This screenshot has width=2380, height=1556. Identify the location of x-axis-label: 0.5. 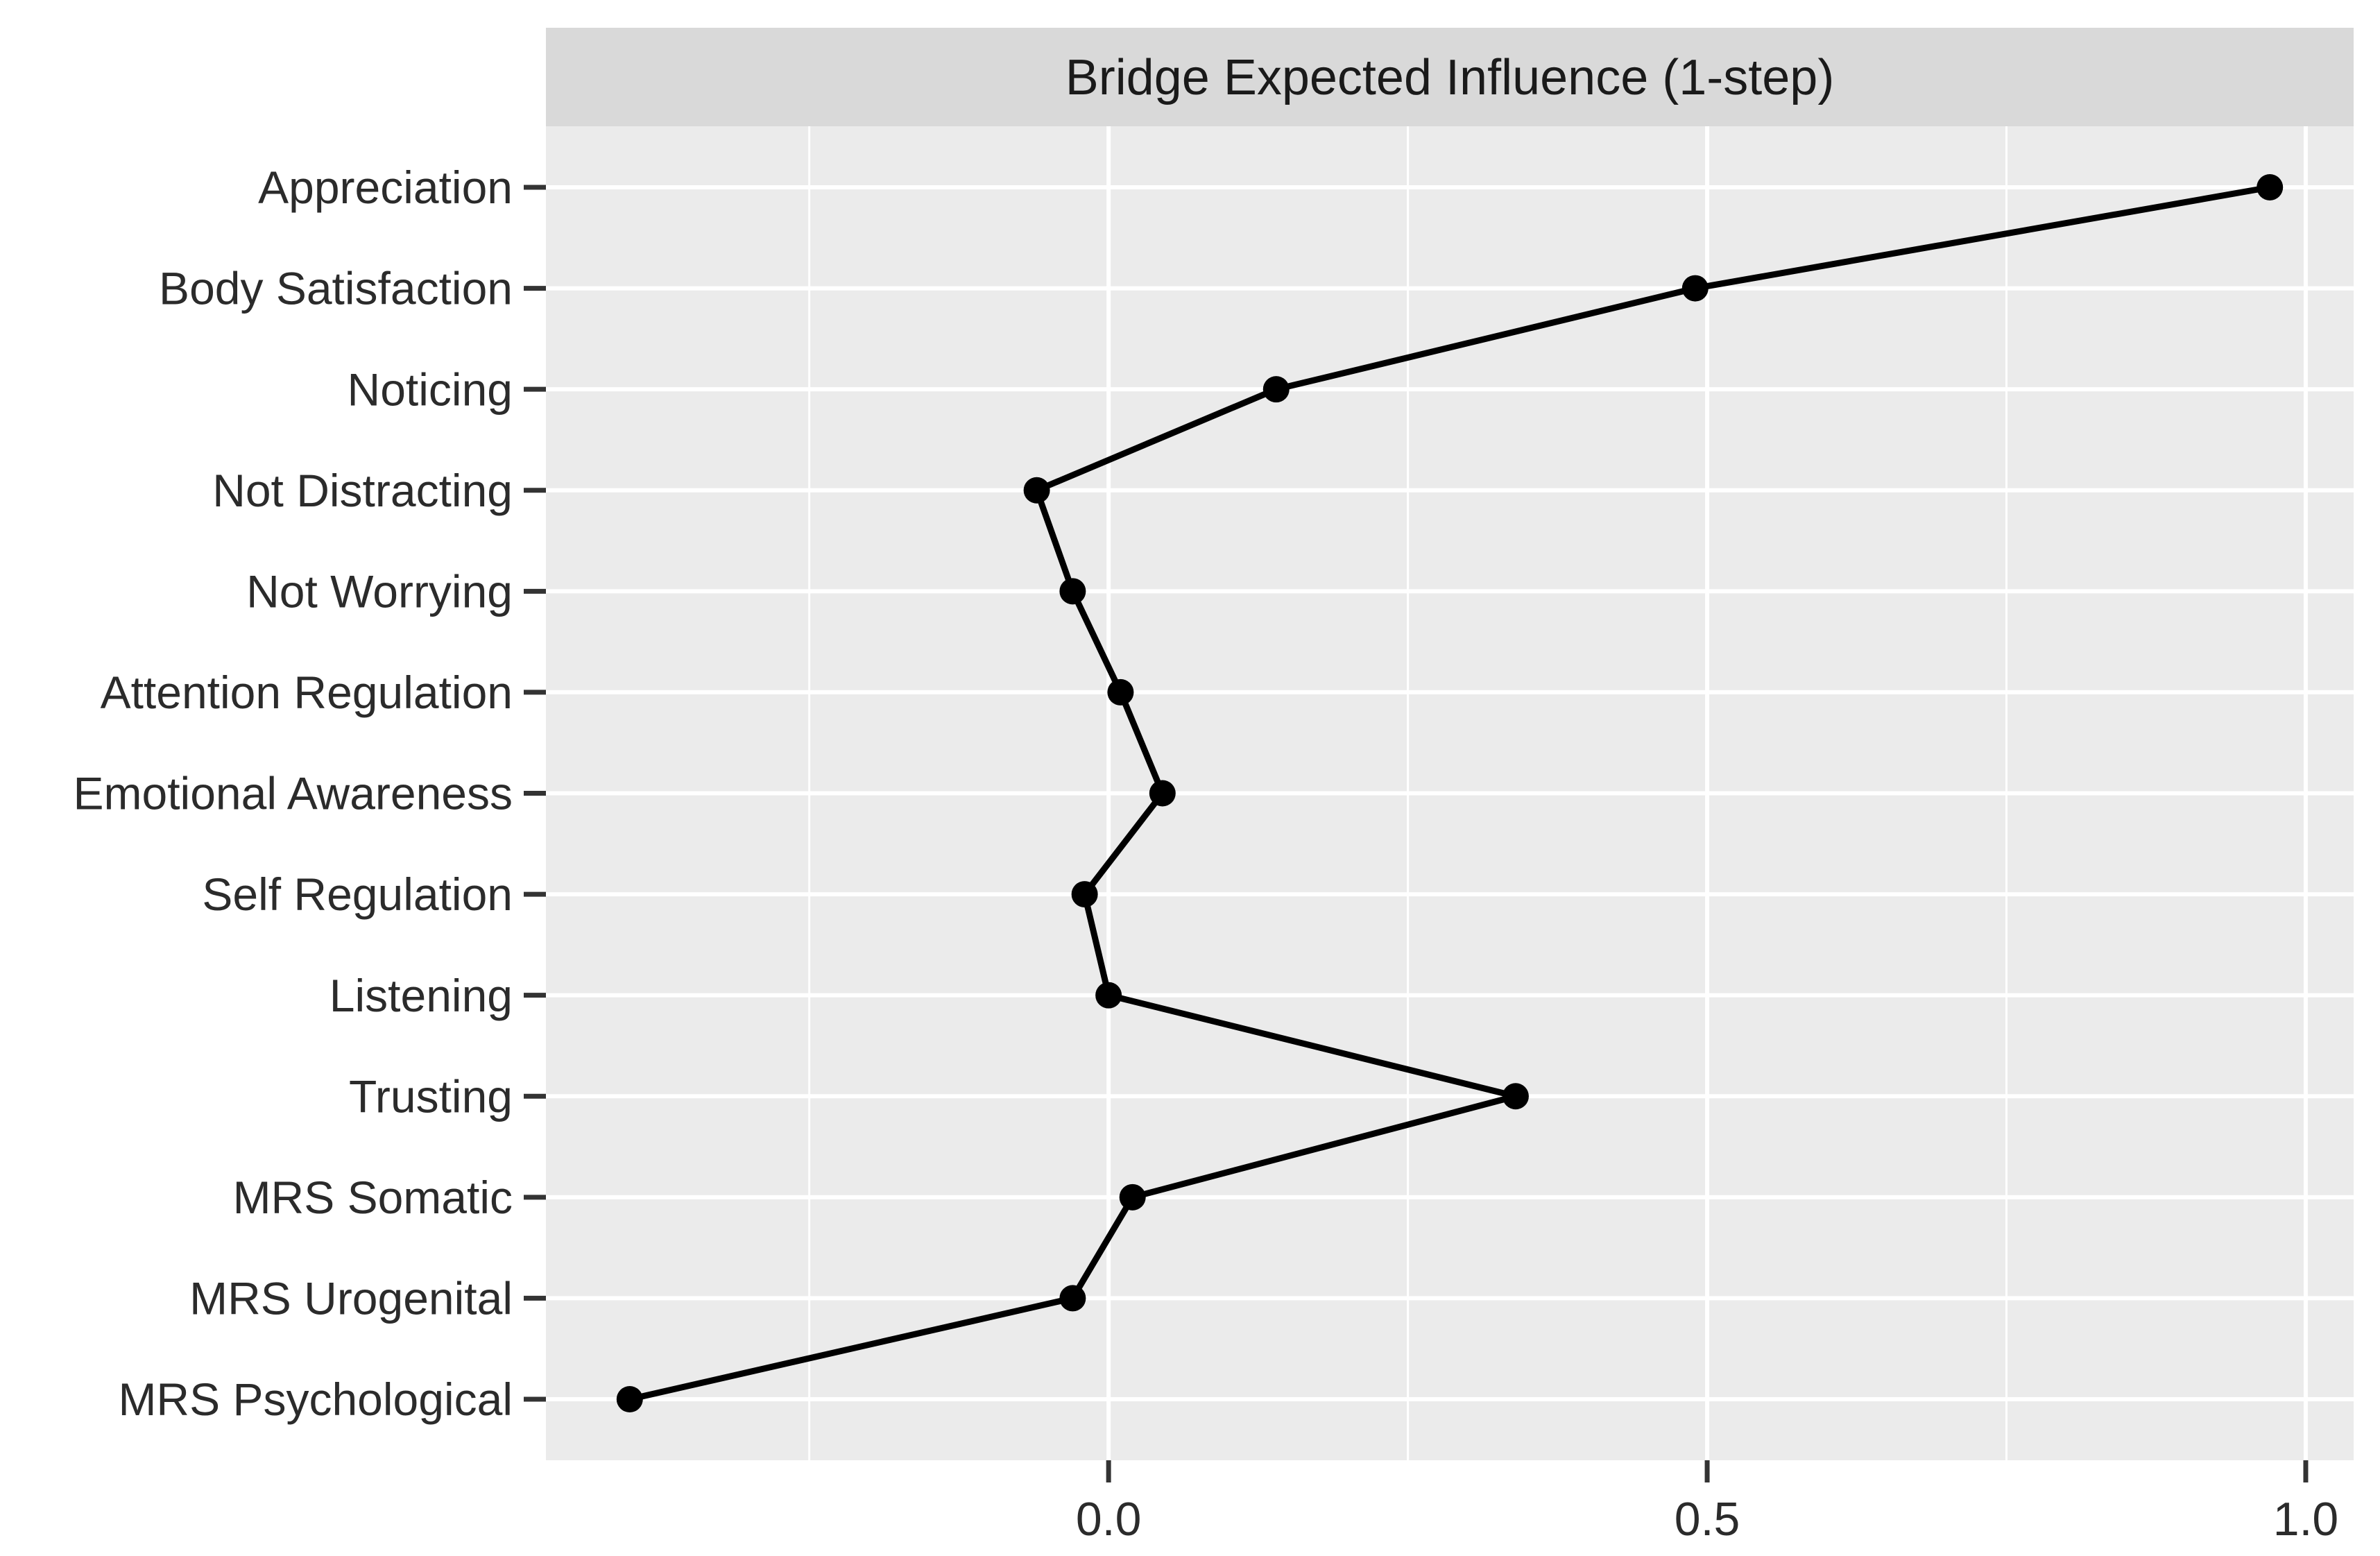
(1707, 1519).